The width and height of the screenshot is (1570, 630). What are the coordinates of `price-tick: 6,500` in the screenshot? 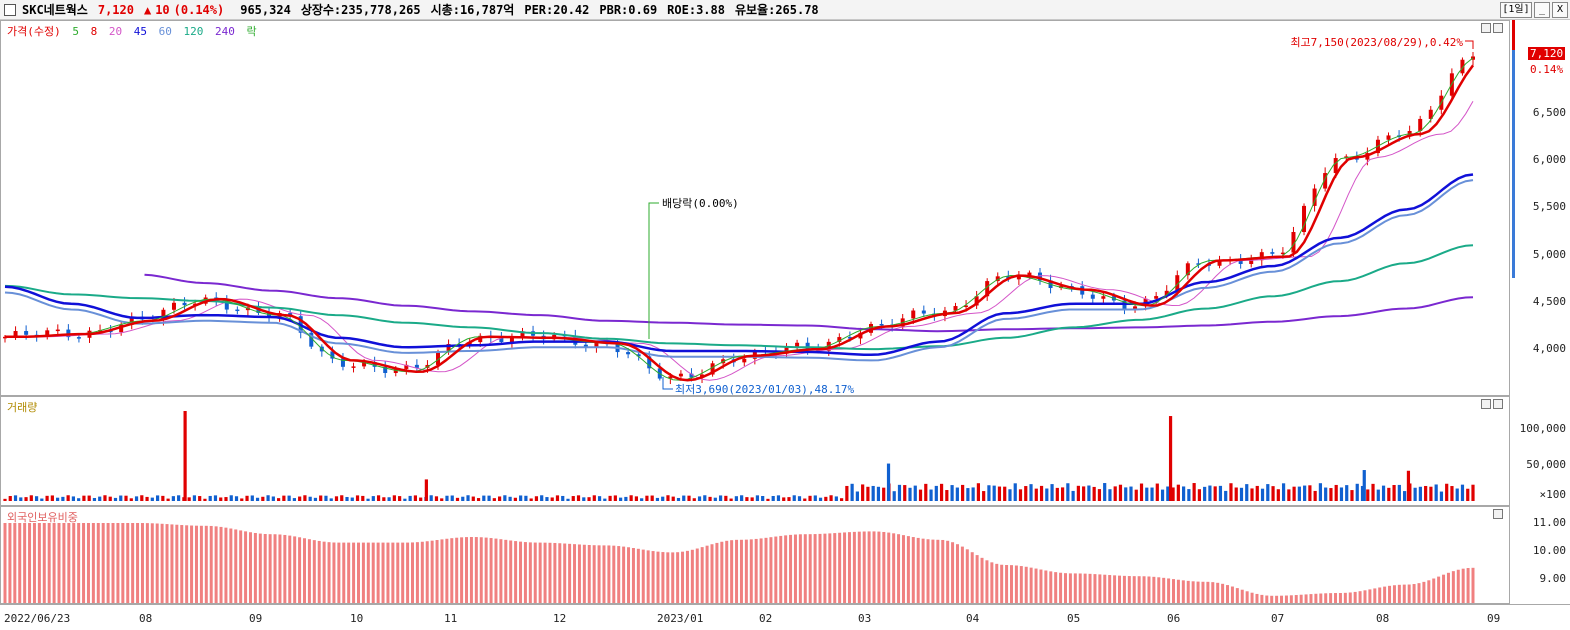 It's located at (1549, 112).